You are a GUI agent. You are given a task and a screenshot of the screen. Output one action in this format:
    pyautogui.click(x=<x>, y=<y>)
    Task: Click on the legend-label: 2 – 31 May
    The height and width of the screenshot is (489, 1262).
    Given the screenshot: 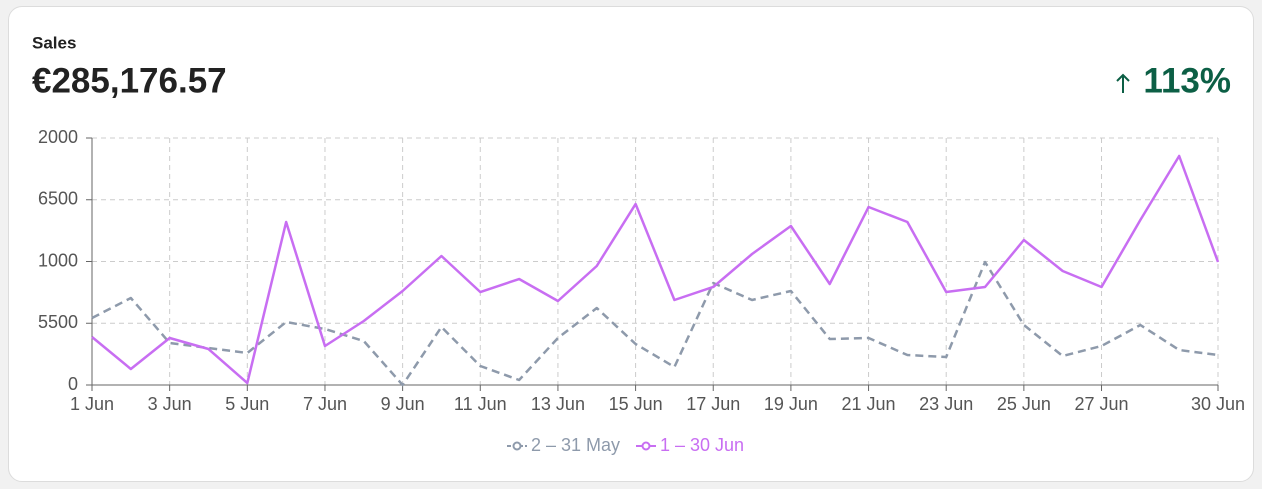 What is the action you would take?
    pyautogui.click(x=575, y=445)
    